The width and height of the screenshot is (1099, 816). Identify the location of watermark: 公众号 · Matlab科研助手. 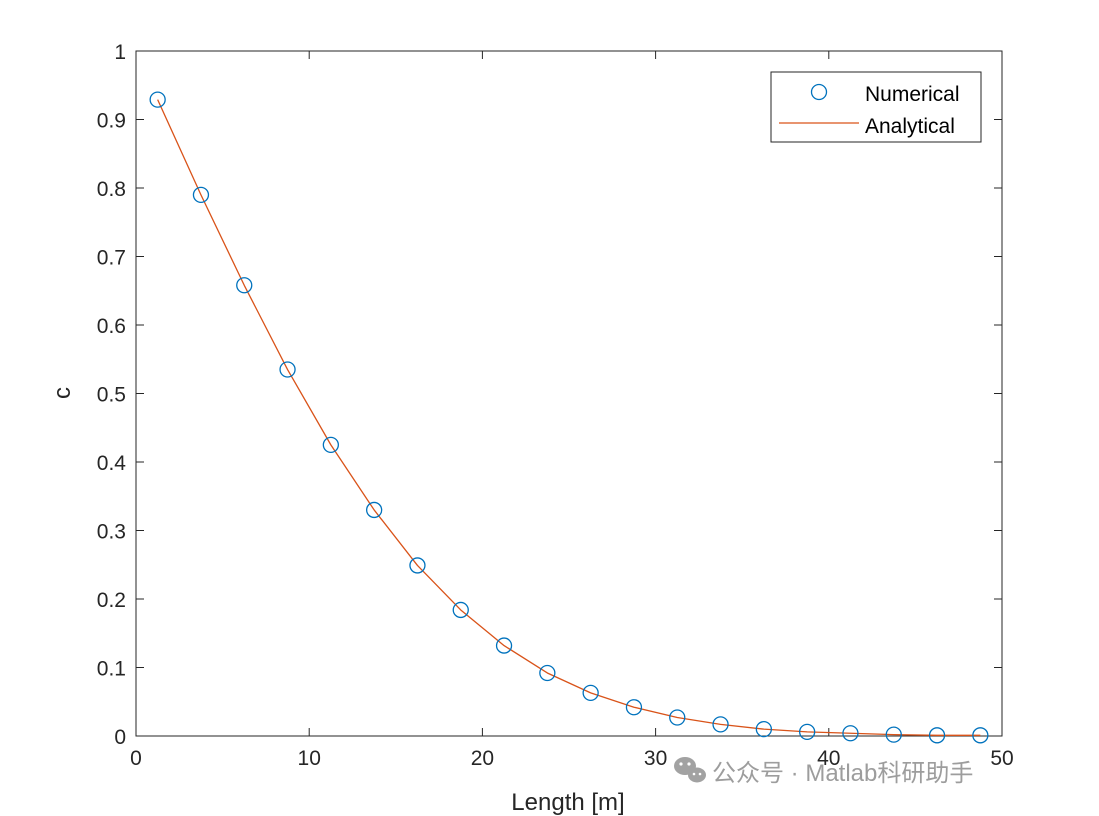
(823, 772).